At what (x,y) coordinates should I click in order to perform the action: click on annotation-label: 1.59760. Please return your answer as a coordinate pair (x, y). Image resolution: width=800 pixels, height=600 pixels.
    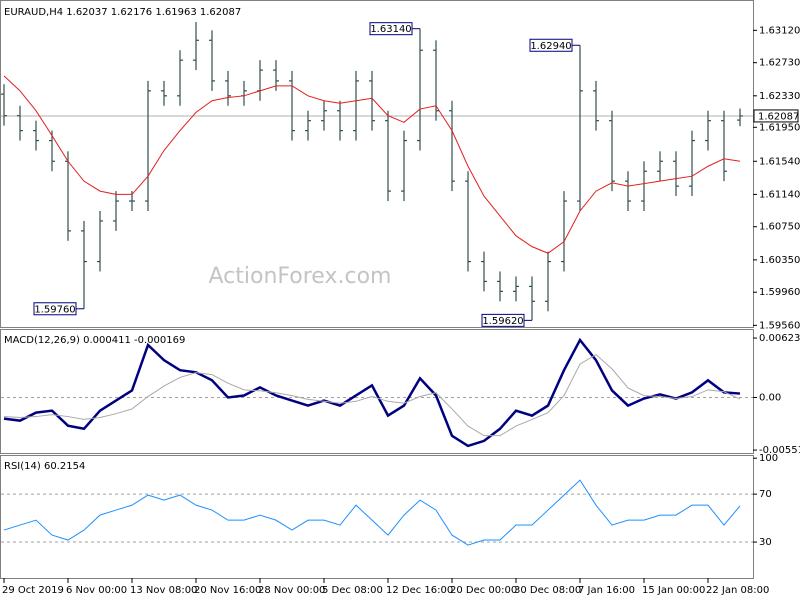
    Looking at the image, I should click on (54, 309).